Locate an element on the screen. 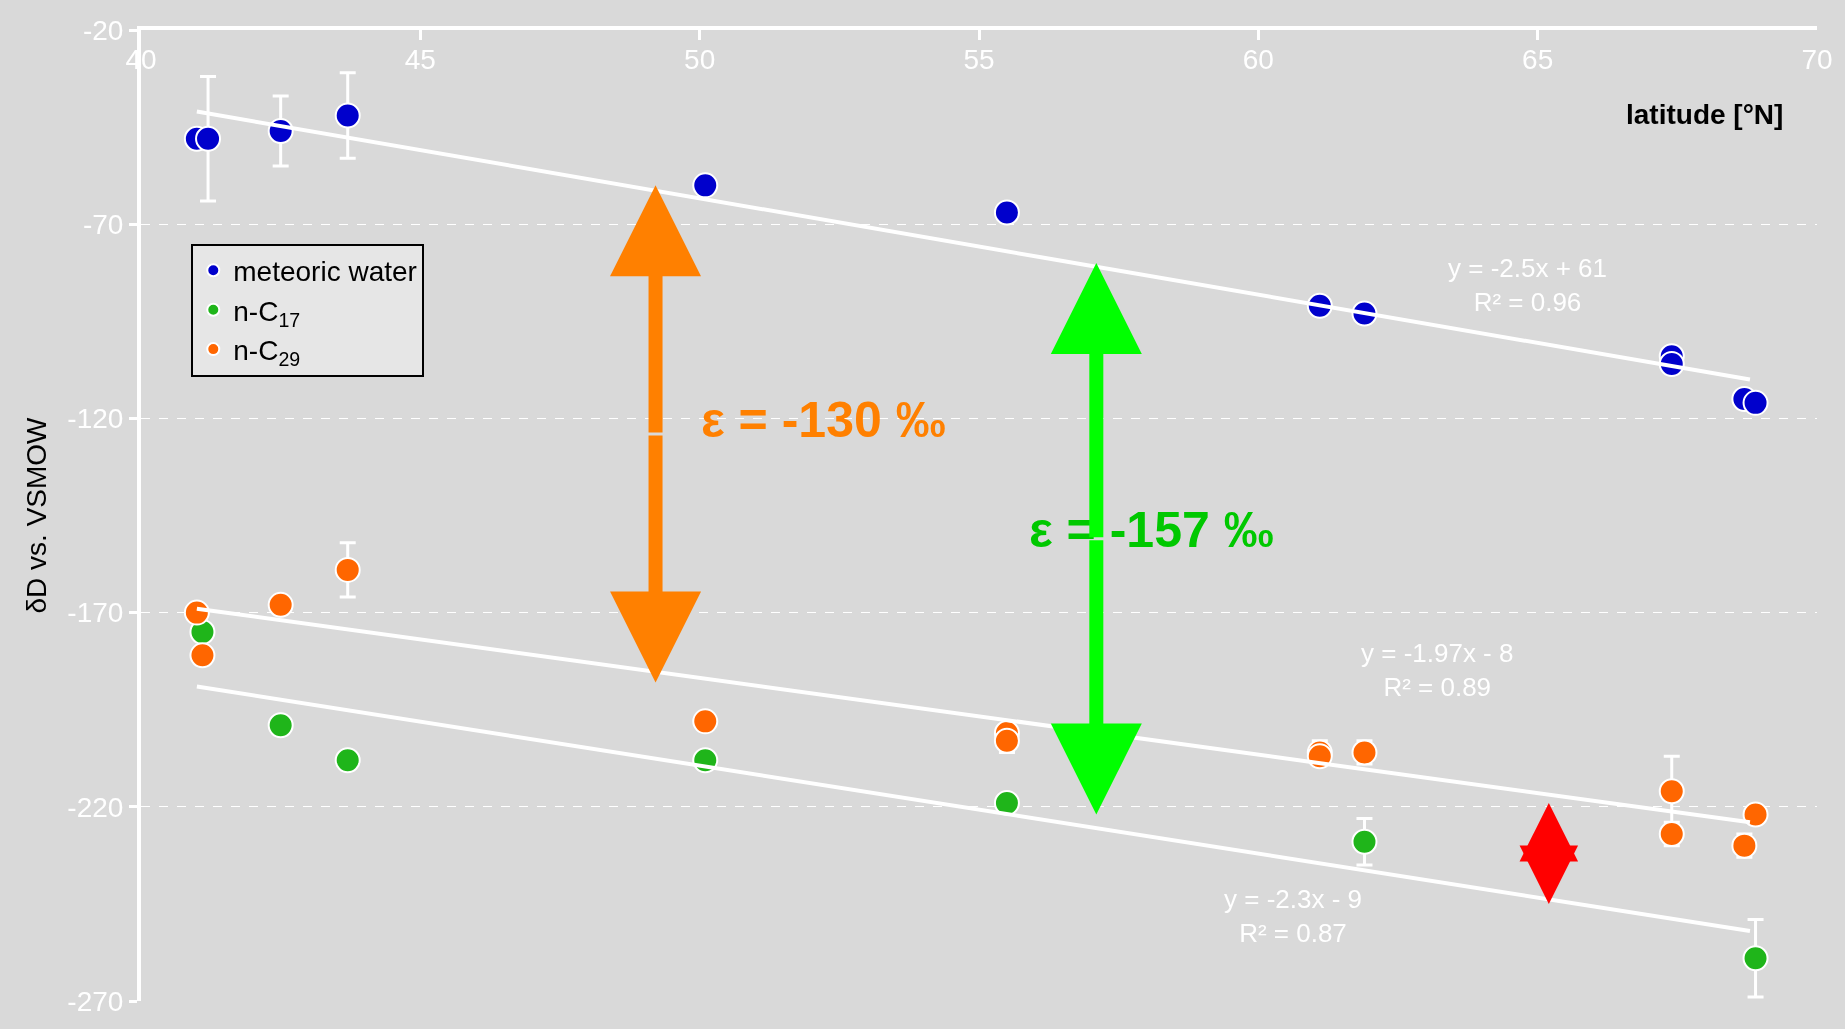 The width and height of the screenshot is (1845, 1029). legend-label: n-C$_{29}$ is located at coordinates (267, 352).